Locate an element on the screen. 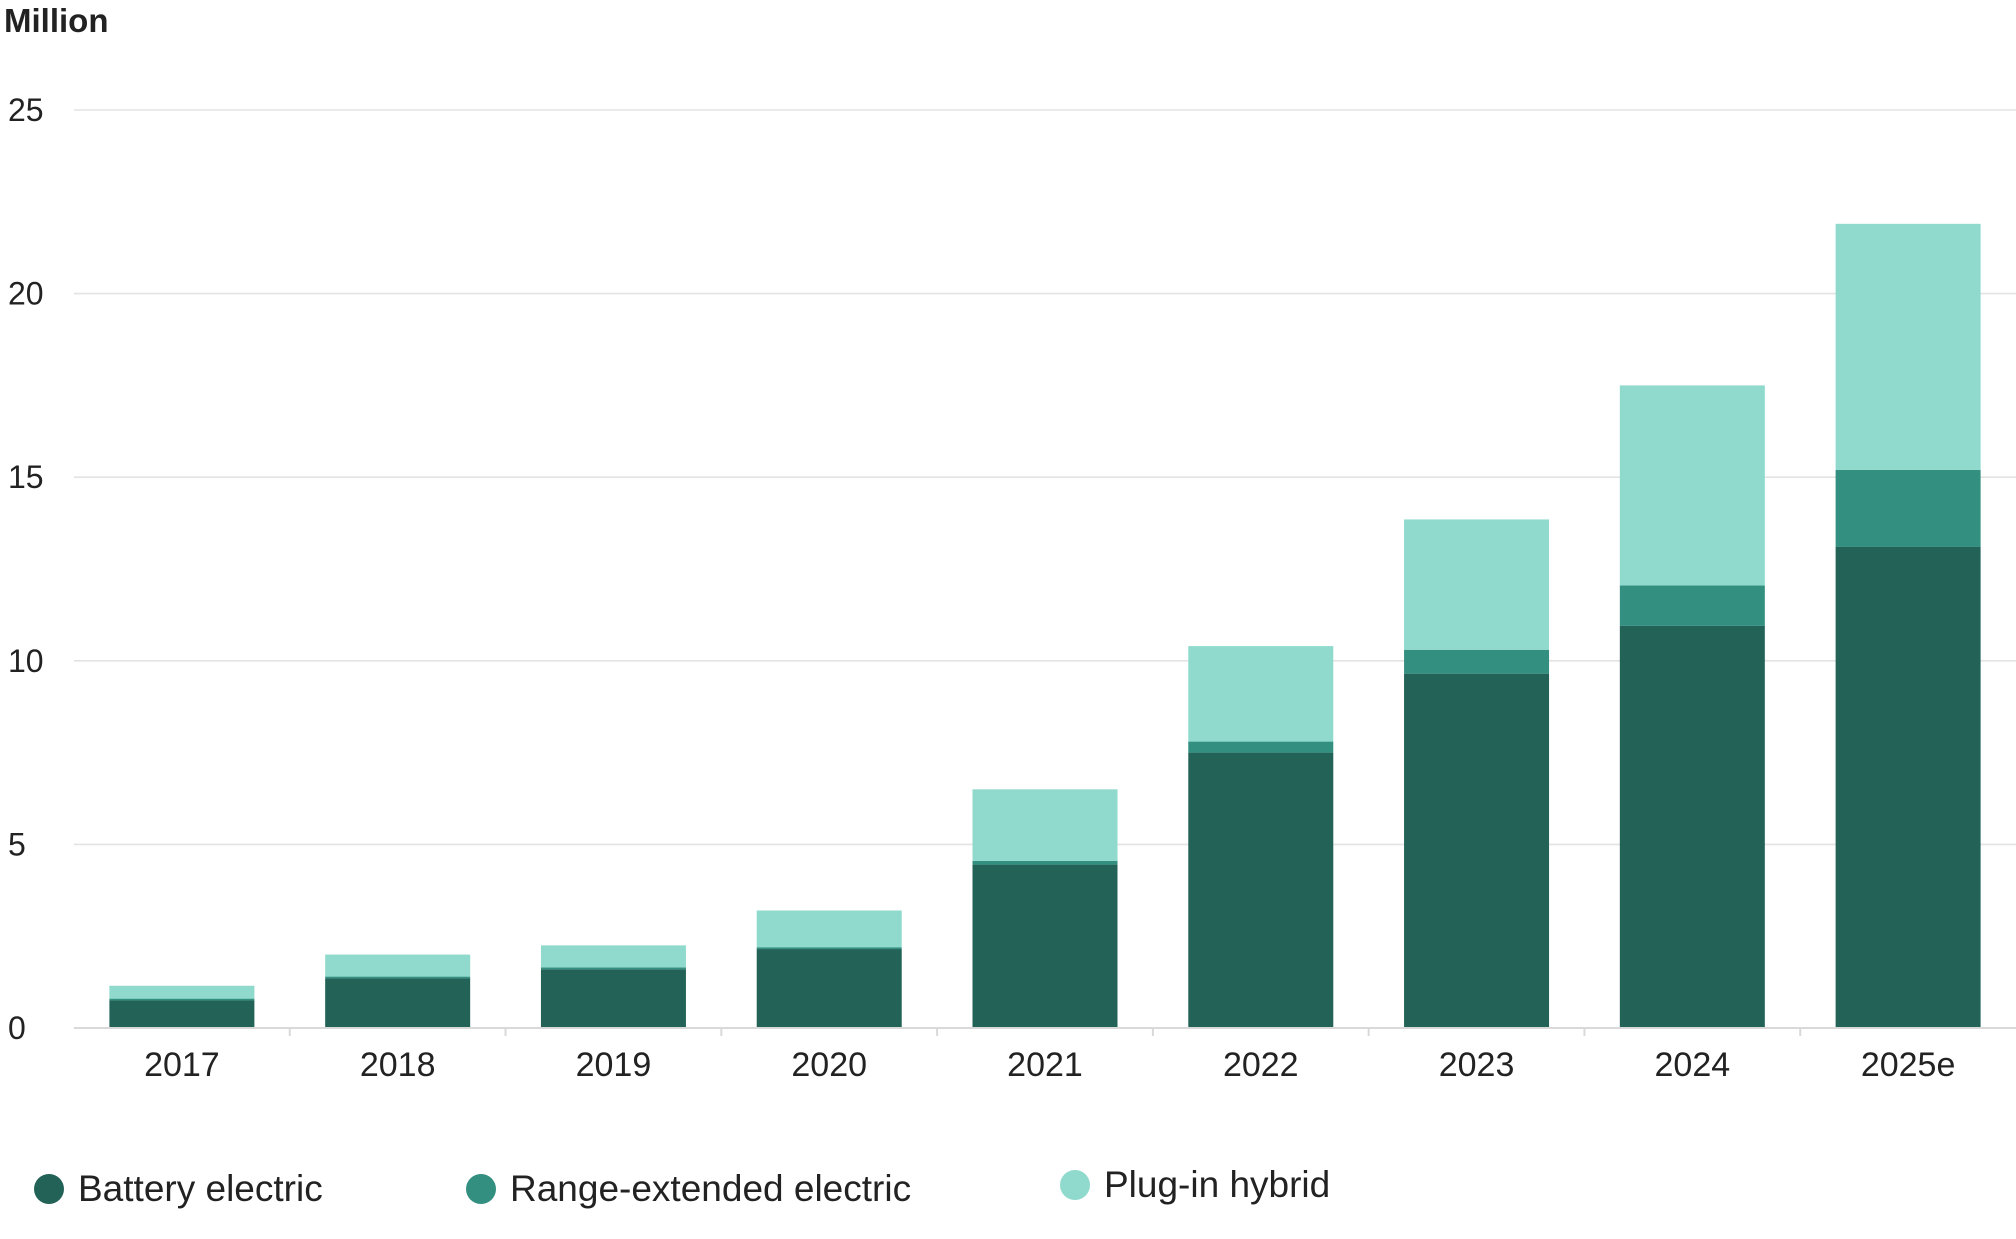 This screenshot has height=1239, width=2016. bar-range-extended-electric-2023 is located at coordinates (1477, 661).